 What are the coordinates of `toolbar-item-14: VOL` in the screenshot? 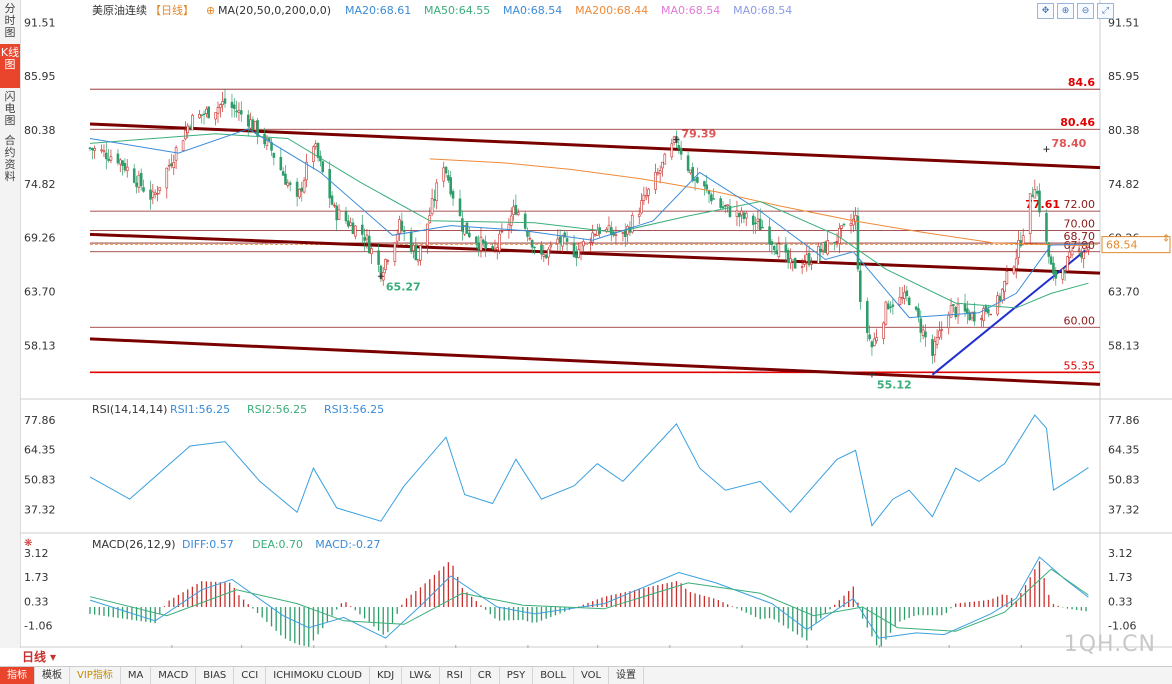 It's located at (592, 675).